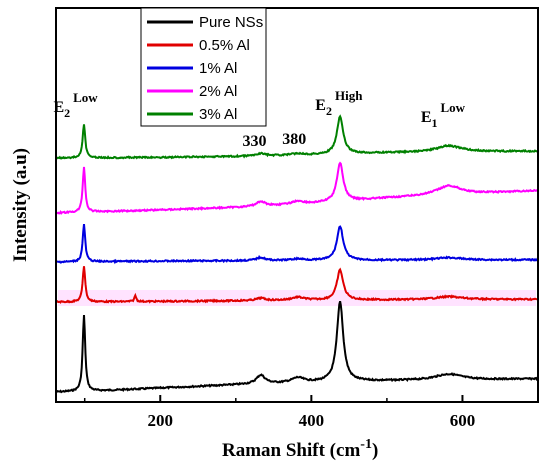  I want to click on series-line-3-al, so click(297, 137).